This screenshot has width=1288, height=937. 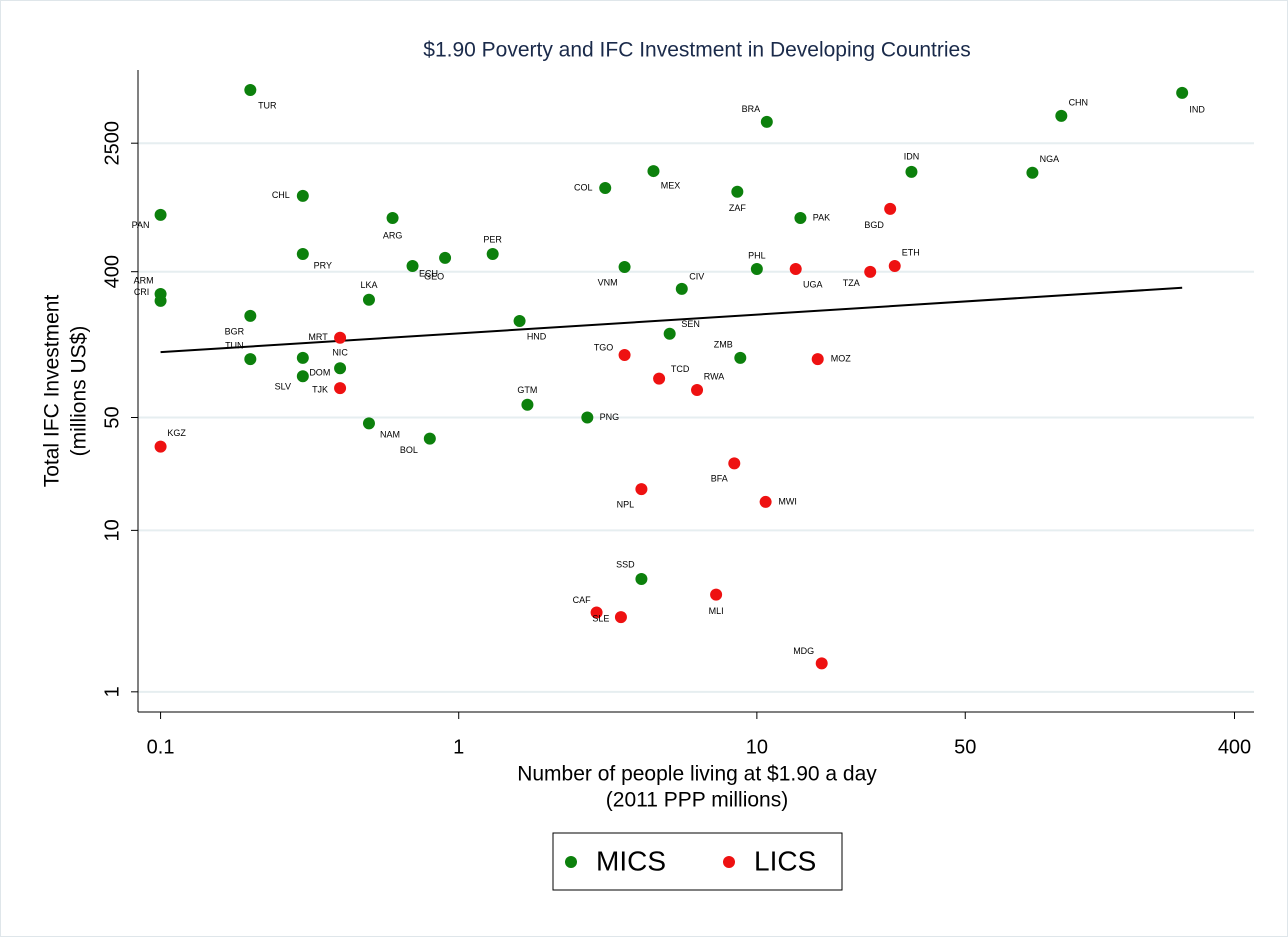 I want to click on legend-marker, so click(x=729, y=862).